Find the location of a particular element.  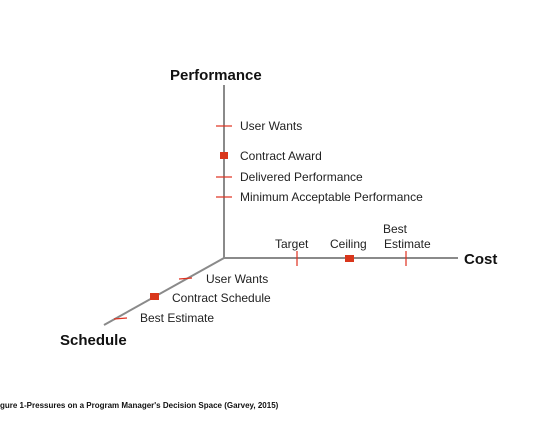

schedule-tick-user-wants is located at coordinates (185, 278).